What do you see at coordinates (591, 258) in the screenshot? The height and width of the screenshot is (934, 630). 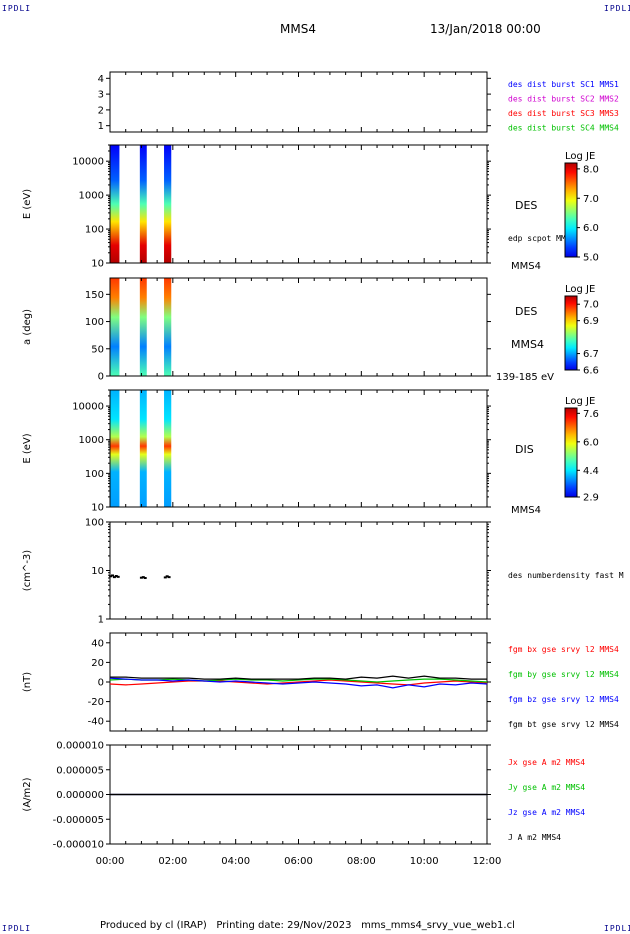 I see `colorbar-tick-label: 5.0` at bounding box center [591, 258].